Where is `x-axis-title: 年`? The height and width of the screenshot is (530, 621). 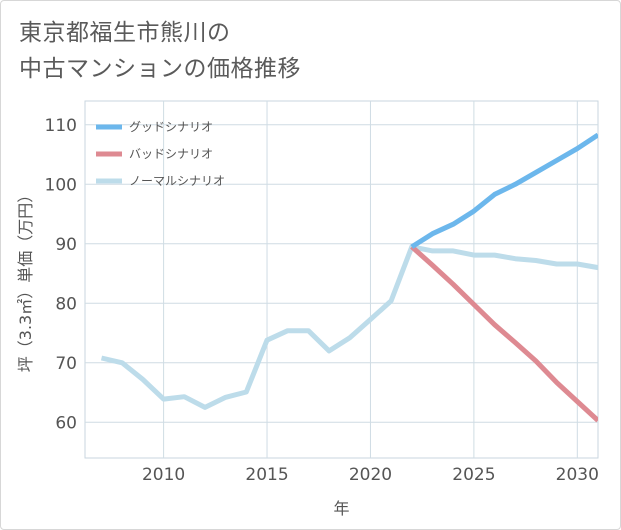 x-axis-title: 年 is located at coordinates (341, 508).